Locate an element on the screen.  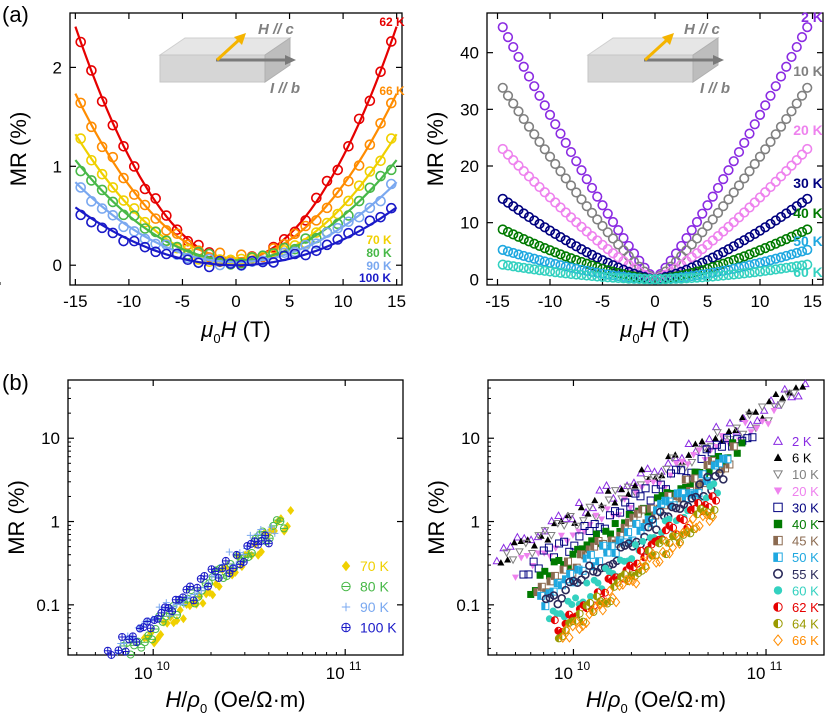
inset-geometry-left: H // c I // b is located at coordinates (229, 59).